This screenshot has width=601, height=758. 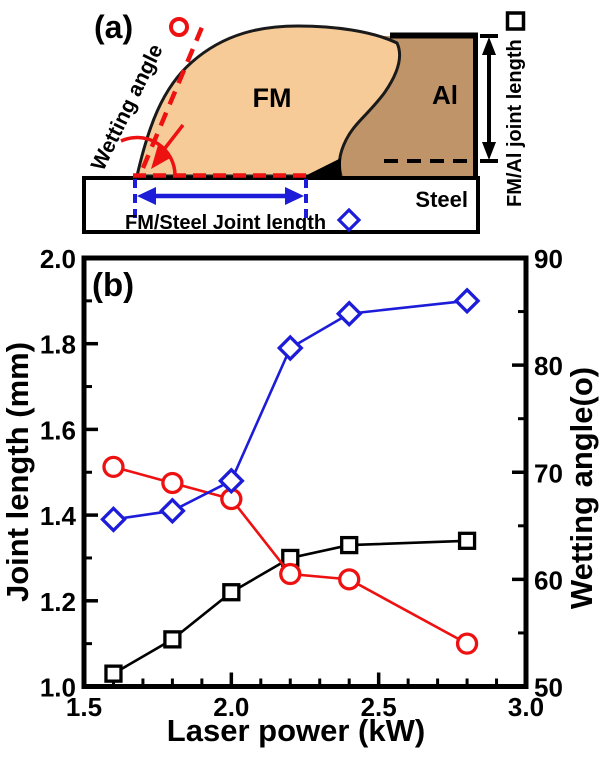 What do you see at coordinates (58, 516) in the screenshot?
I see `left-tick-label: 1.4` at bounding box center [58, 516].